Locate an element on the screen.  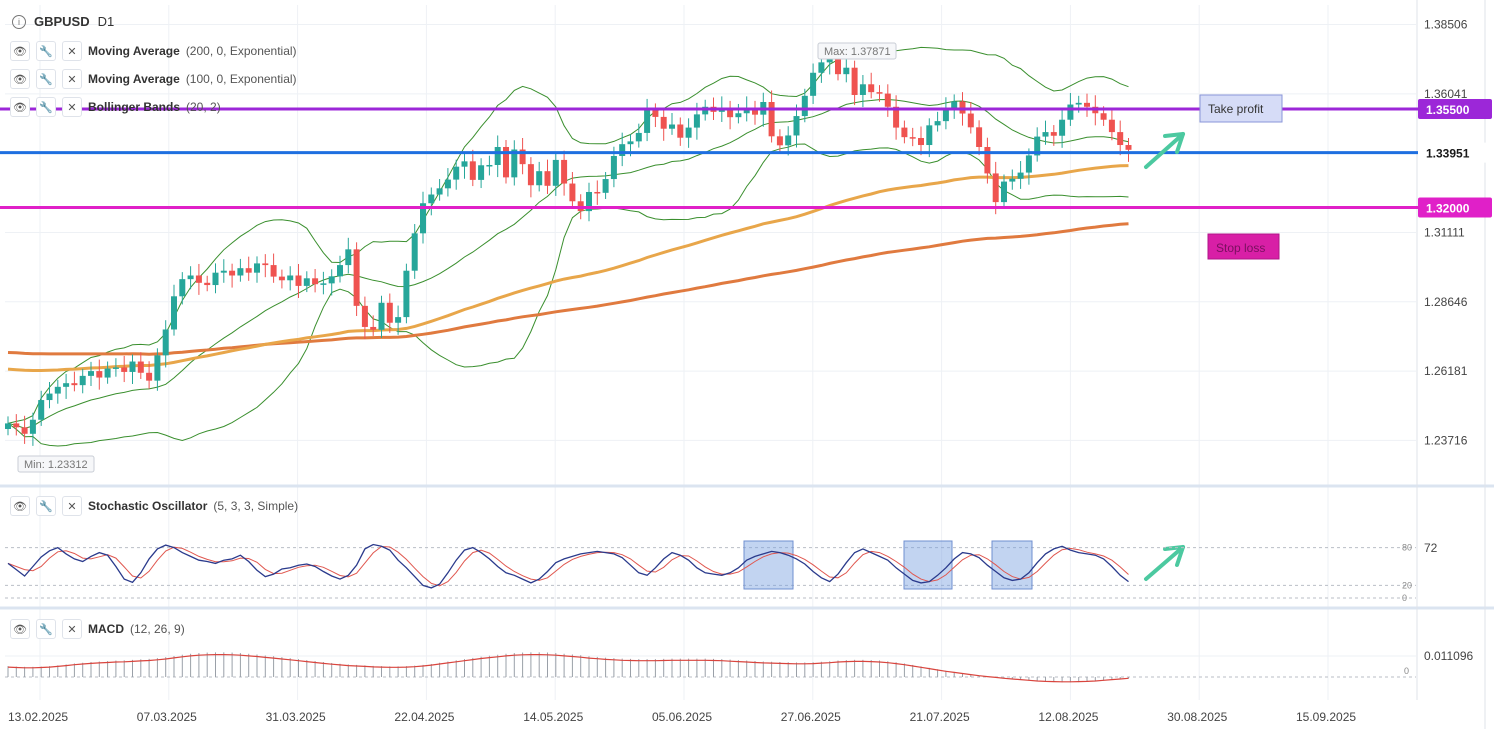
max-label: Max: 1.37871 is located at coordinates (857, 52).